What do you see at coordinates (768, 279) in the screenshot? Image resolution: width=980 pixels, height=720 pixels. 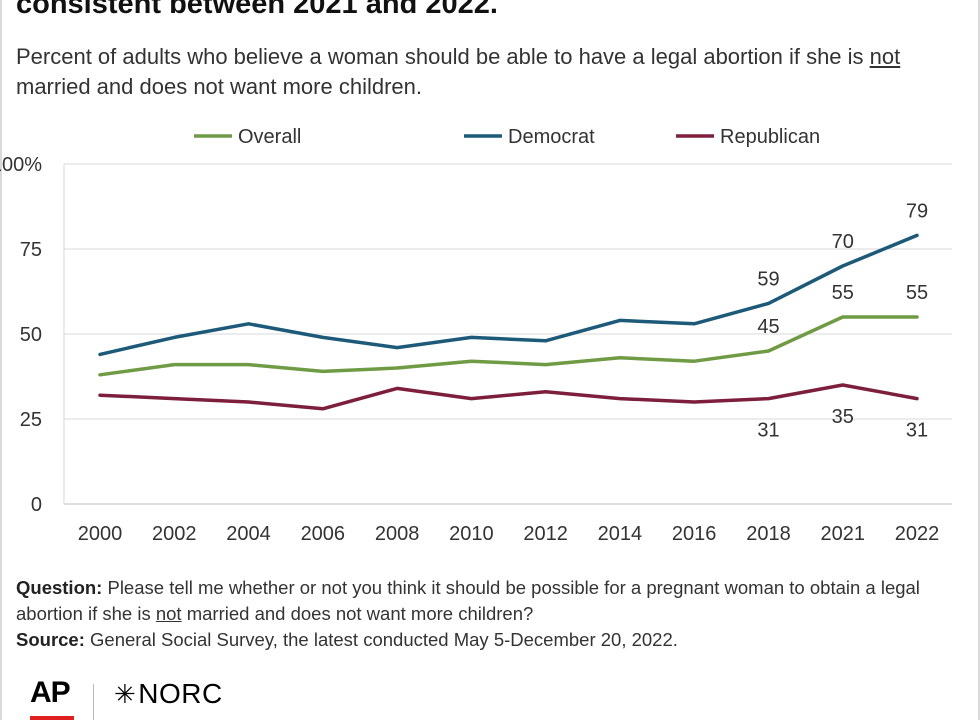 I see `data-label: 59` at bounding box center [768, 279].